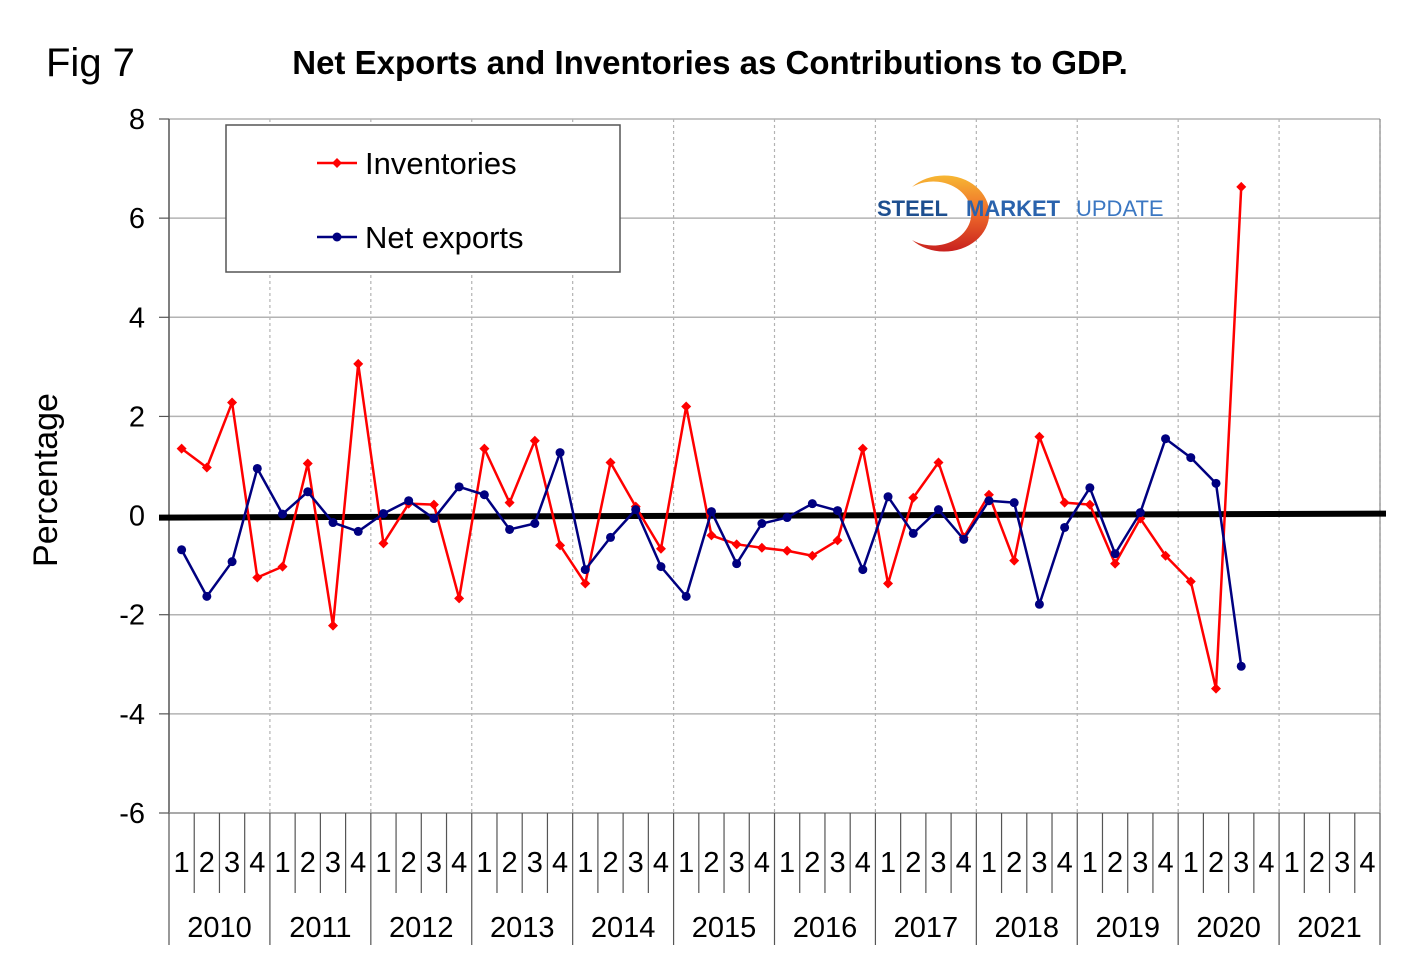 This screenshot has width=1420, height=973. Describe the element at coordinates (421, 928) in the screenshot. I see `x-tick-year-label: 2012` at that location.